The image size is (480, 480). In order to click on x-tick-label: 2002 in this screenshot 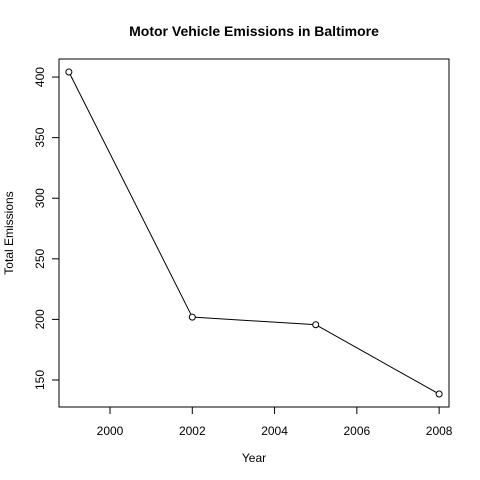, I will do `click(192, 431)`.